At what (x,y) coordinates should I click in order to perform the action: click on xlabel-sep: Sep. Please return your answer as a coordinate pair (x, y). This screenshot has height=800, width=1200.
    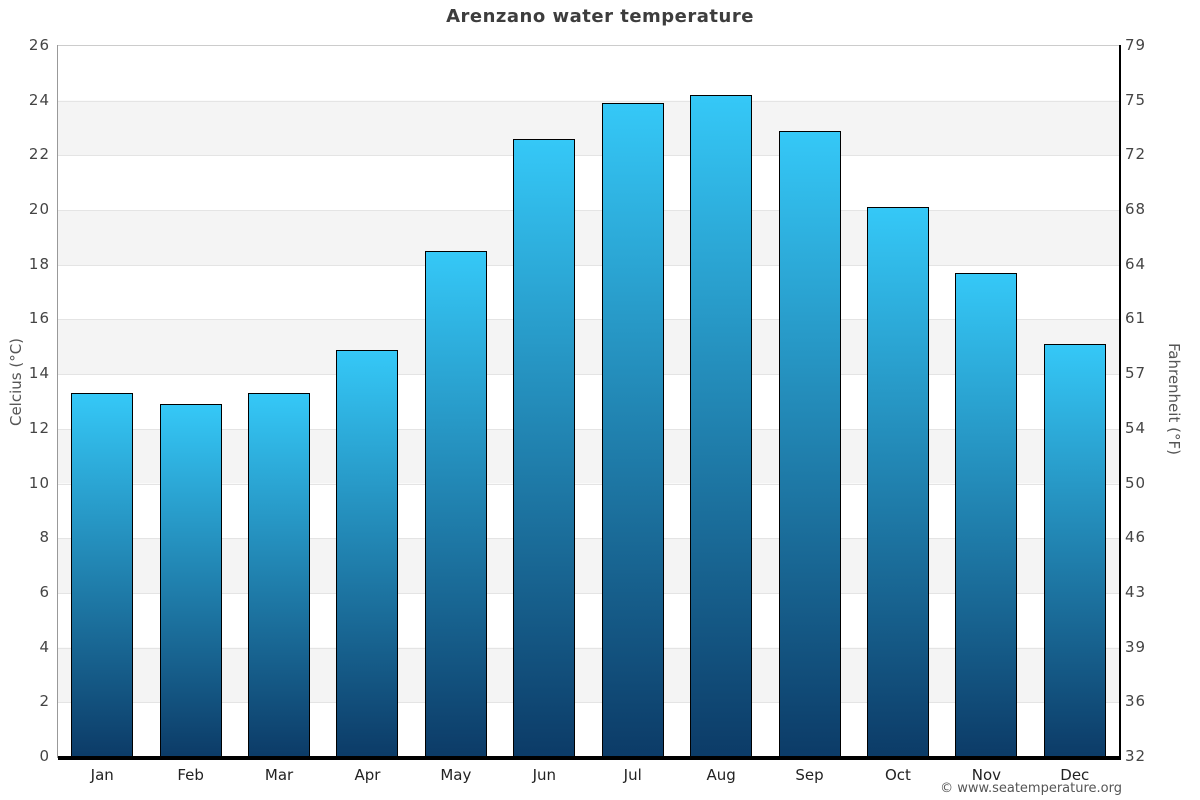
    Looking at the image, I should click on (809, 775).